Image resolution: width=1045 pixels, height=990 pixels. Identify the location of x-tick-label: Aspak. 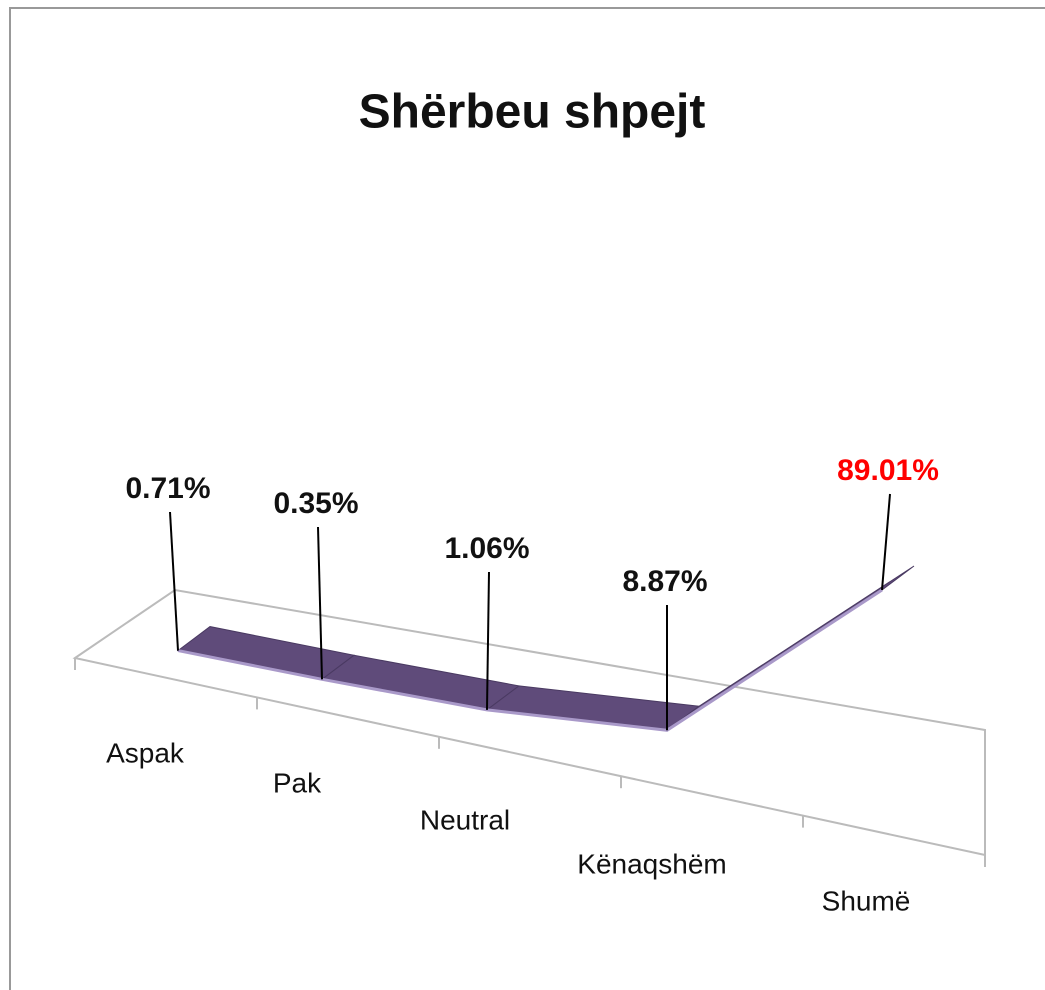
(145, 752).